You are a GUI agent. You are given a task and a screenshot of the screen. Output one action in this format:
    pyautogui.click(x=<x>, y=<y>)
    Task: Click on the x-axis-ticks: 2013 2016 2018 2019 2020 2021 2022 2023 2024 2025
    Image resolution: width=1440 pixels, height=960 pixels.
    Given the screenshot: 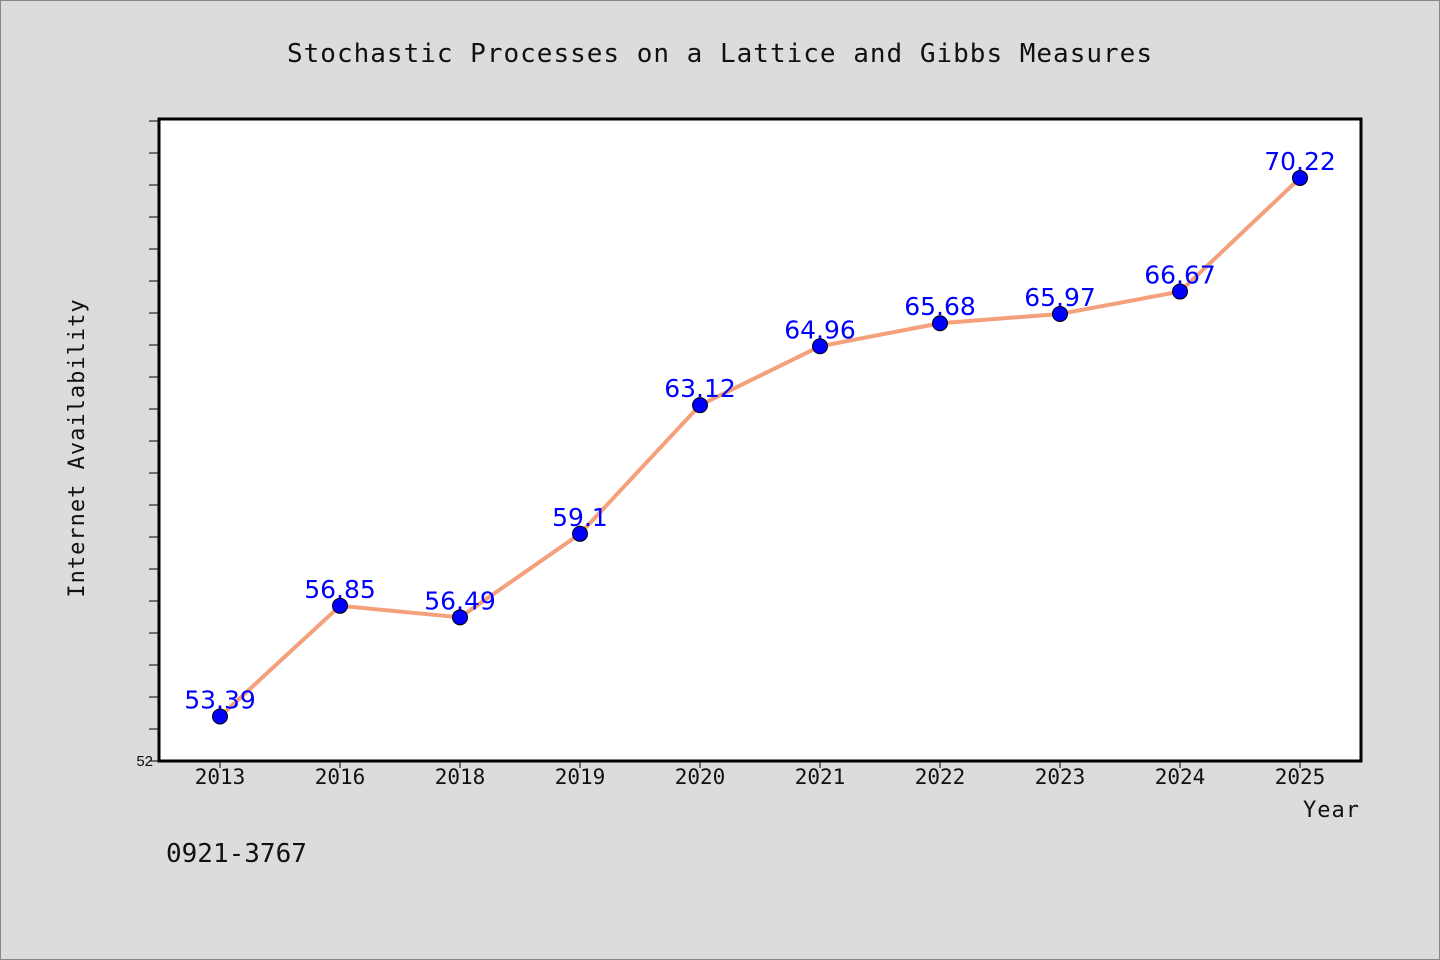 What is the action you would take?
    pyautogui.click(x=760, y=775)
    